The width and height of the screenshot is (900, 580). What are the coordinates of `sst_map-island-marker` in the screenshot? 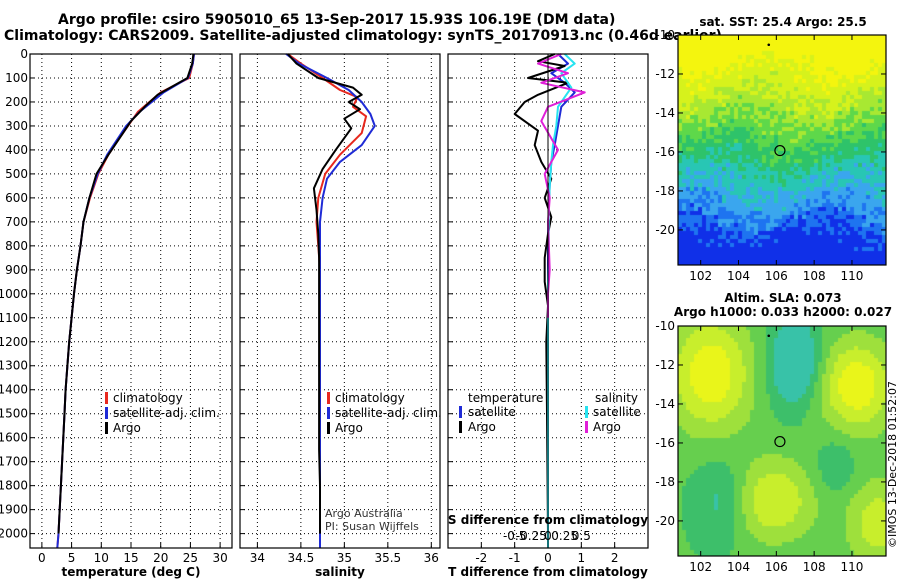 It's located at (769, 45).